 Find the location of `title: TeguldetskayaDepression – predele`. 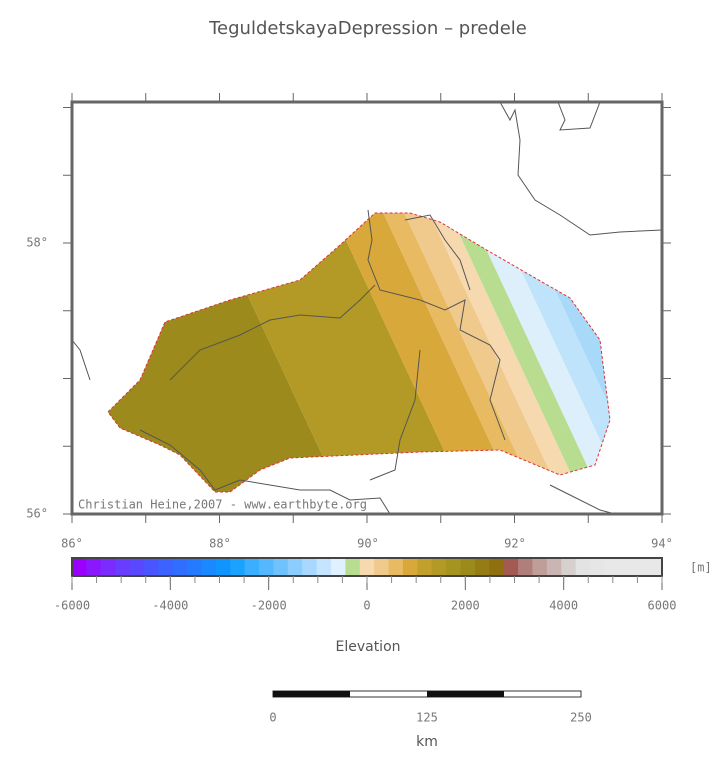

title: TeguldetskayaDepression – predele is located at coordinates (367, 28).